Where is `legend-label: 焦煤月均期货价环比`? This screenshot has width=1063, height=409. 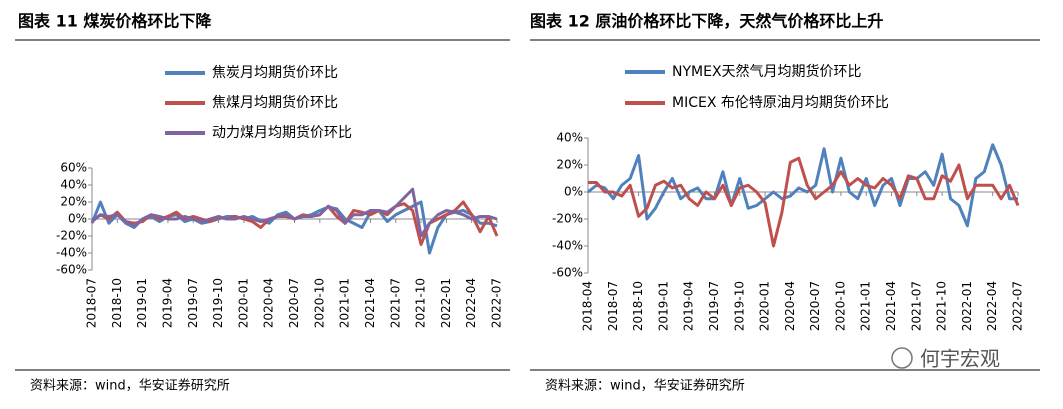
legend-label: 焦煤月均期货价环比 is located at coordinates (275, 102).